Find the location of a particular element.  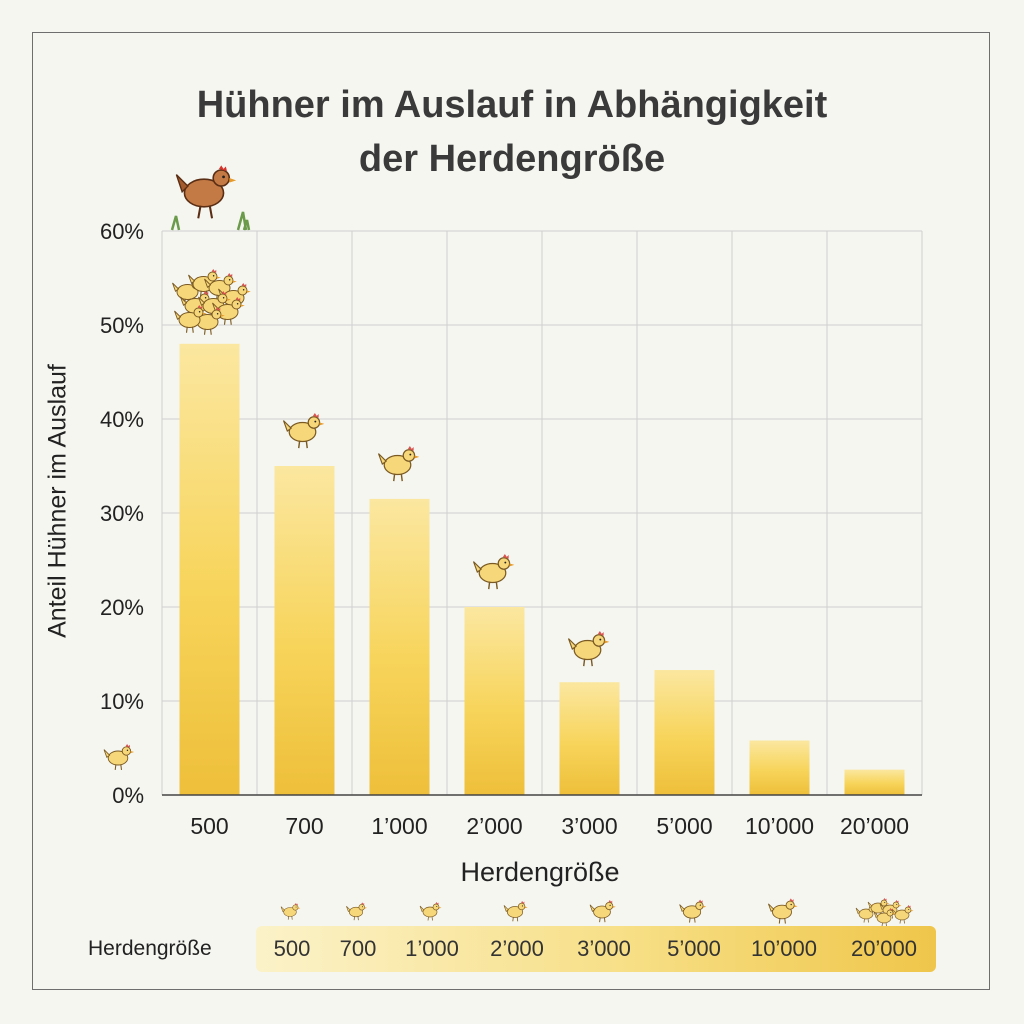

flock-size-scale-label: 20’000 is located at coordinates (884, 948).